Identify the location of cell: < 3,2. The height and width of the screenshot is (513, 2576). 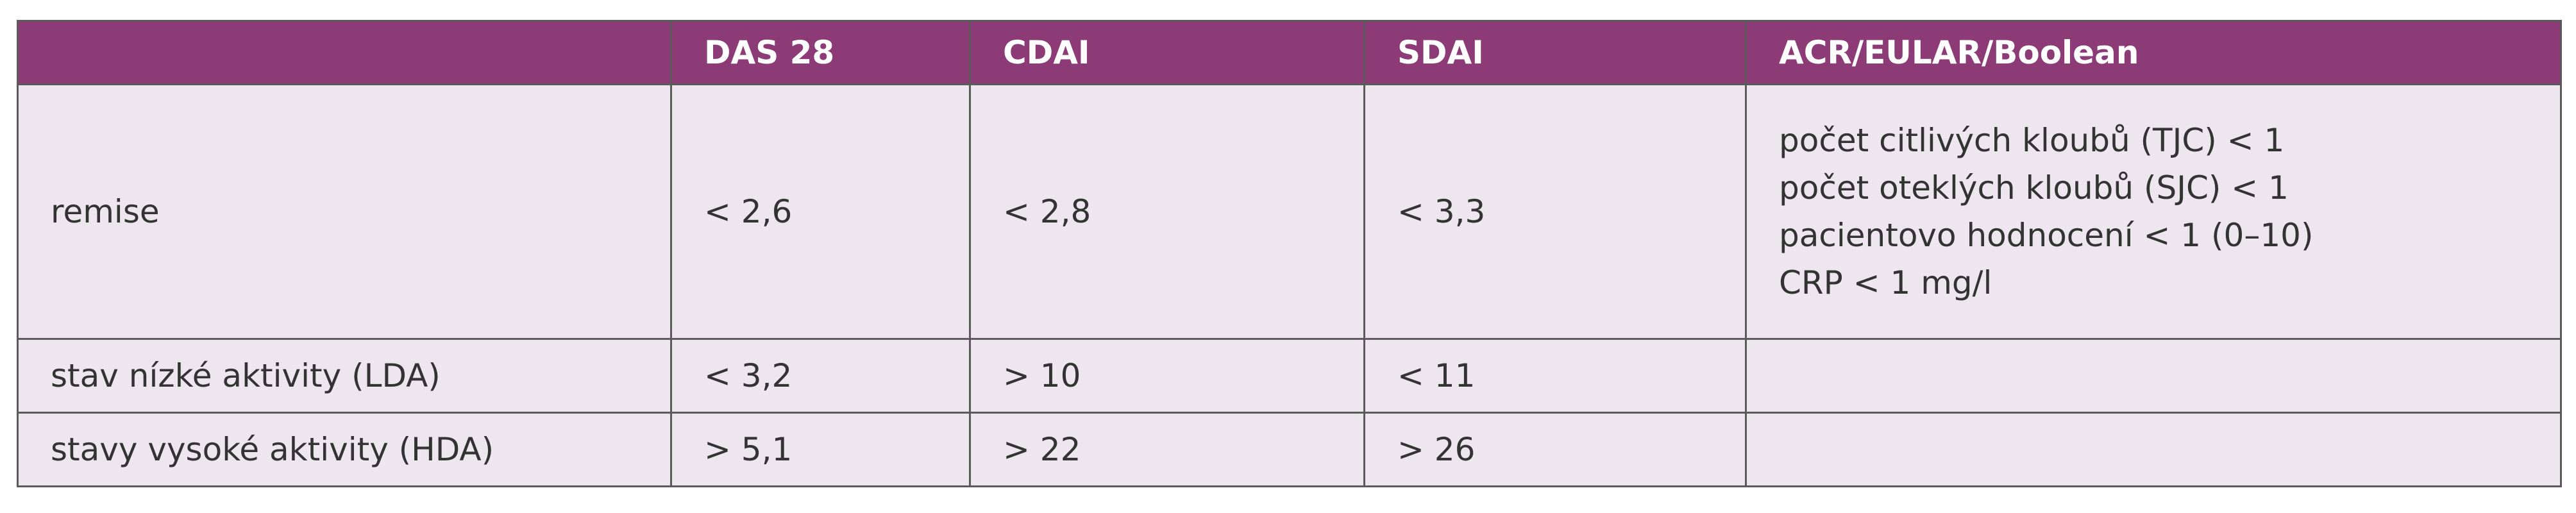
(820, 376).